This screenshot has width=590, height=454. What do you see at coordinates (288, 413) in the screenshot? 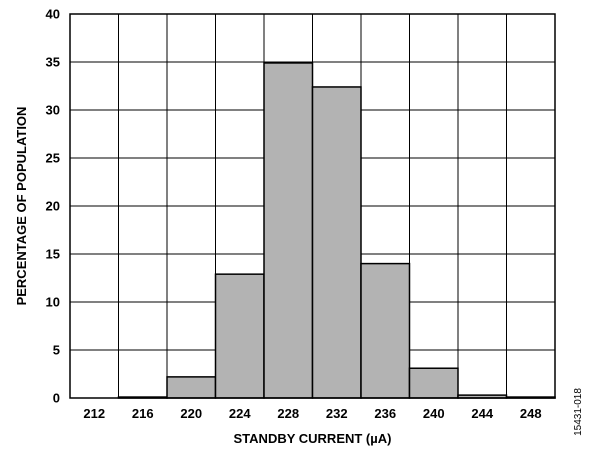
I see `x-tick-label: 228` at bounding box center [288, 413].